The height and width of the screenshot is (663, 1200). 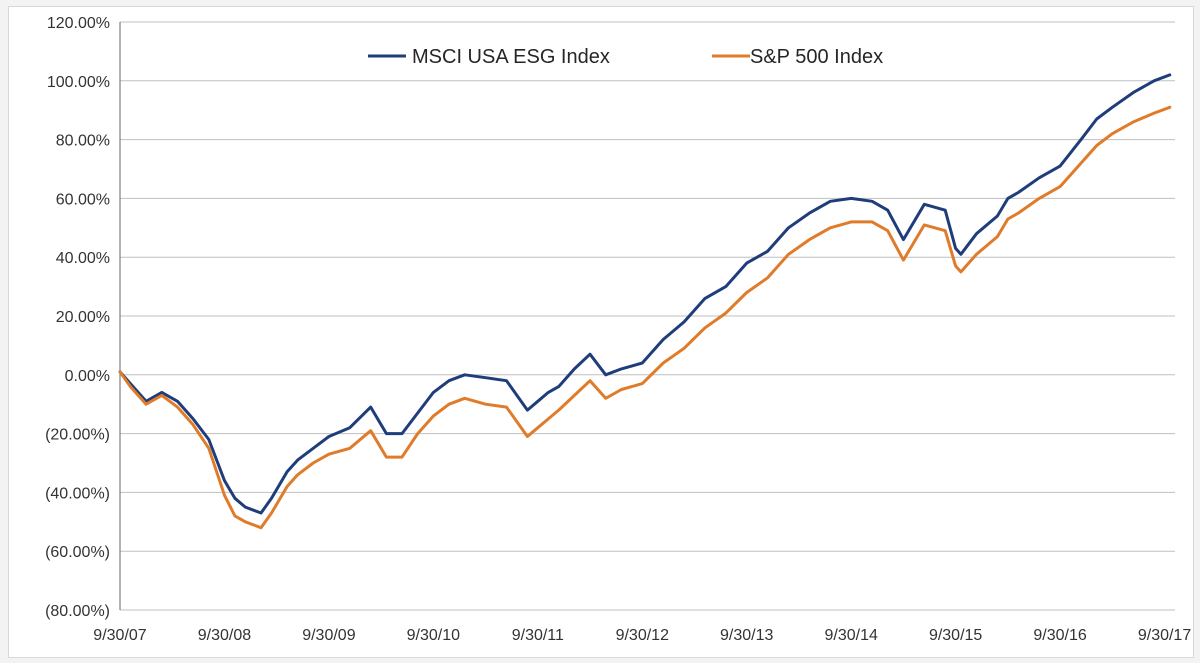 I want to click on y-tick-label: (20.00%), so click(x=77, y=435).